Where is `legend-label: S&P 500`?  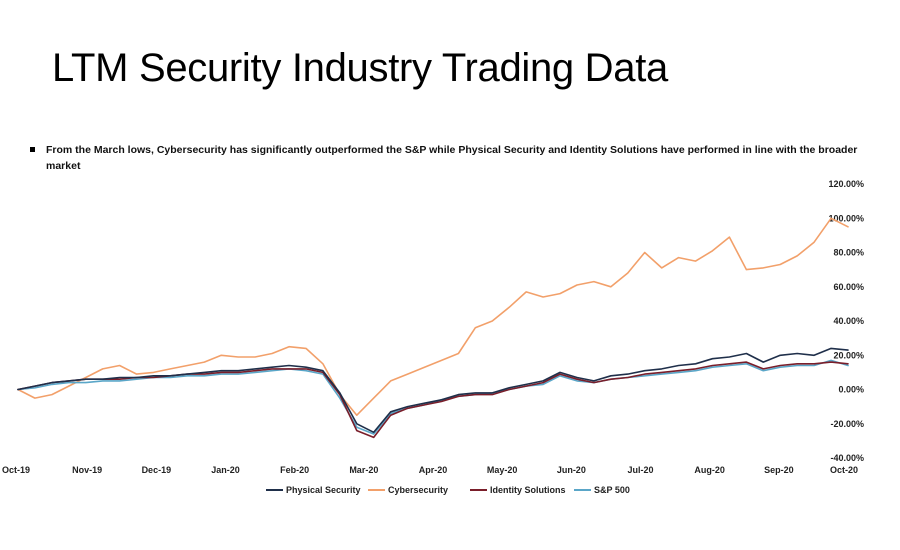
legend-label: S&P 500 is located at coordinates (612, 490).